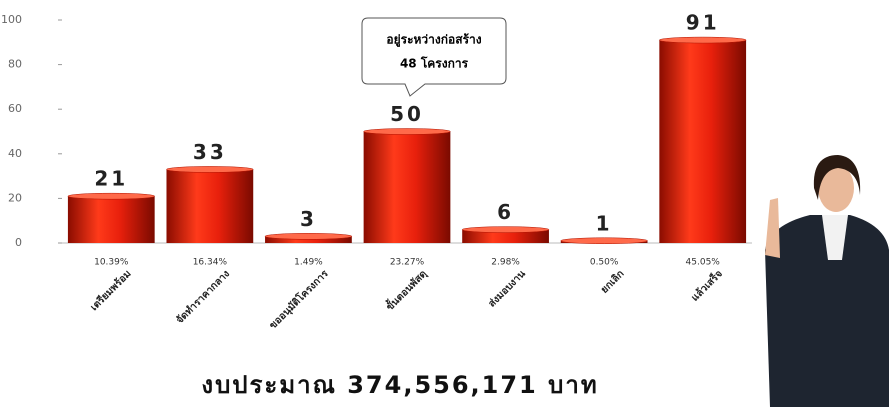 Image resolution: width=889 pixels, height=407 pixels. I want to click on value-label: 50, so click(407, 114).